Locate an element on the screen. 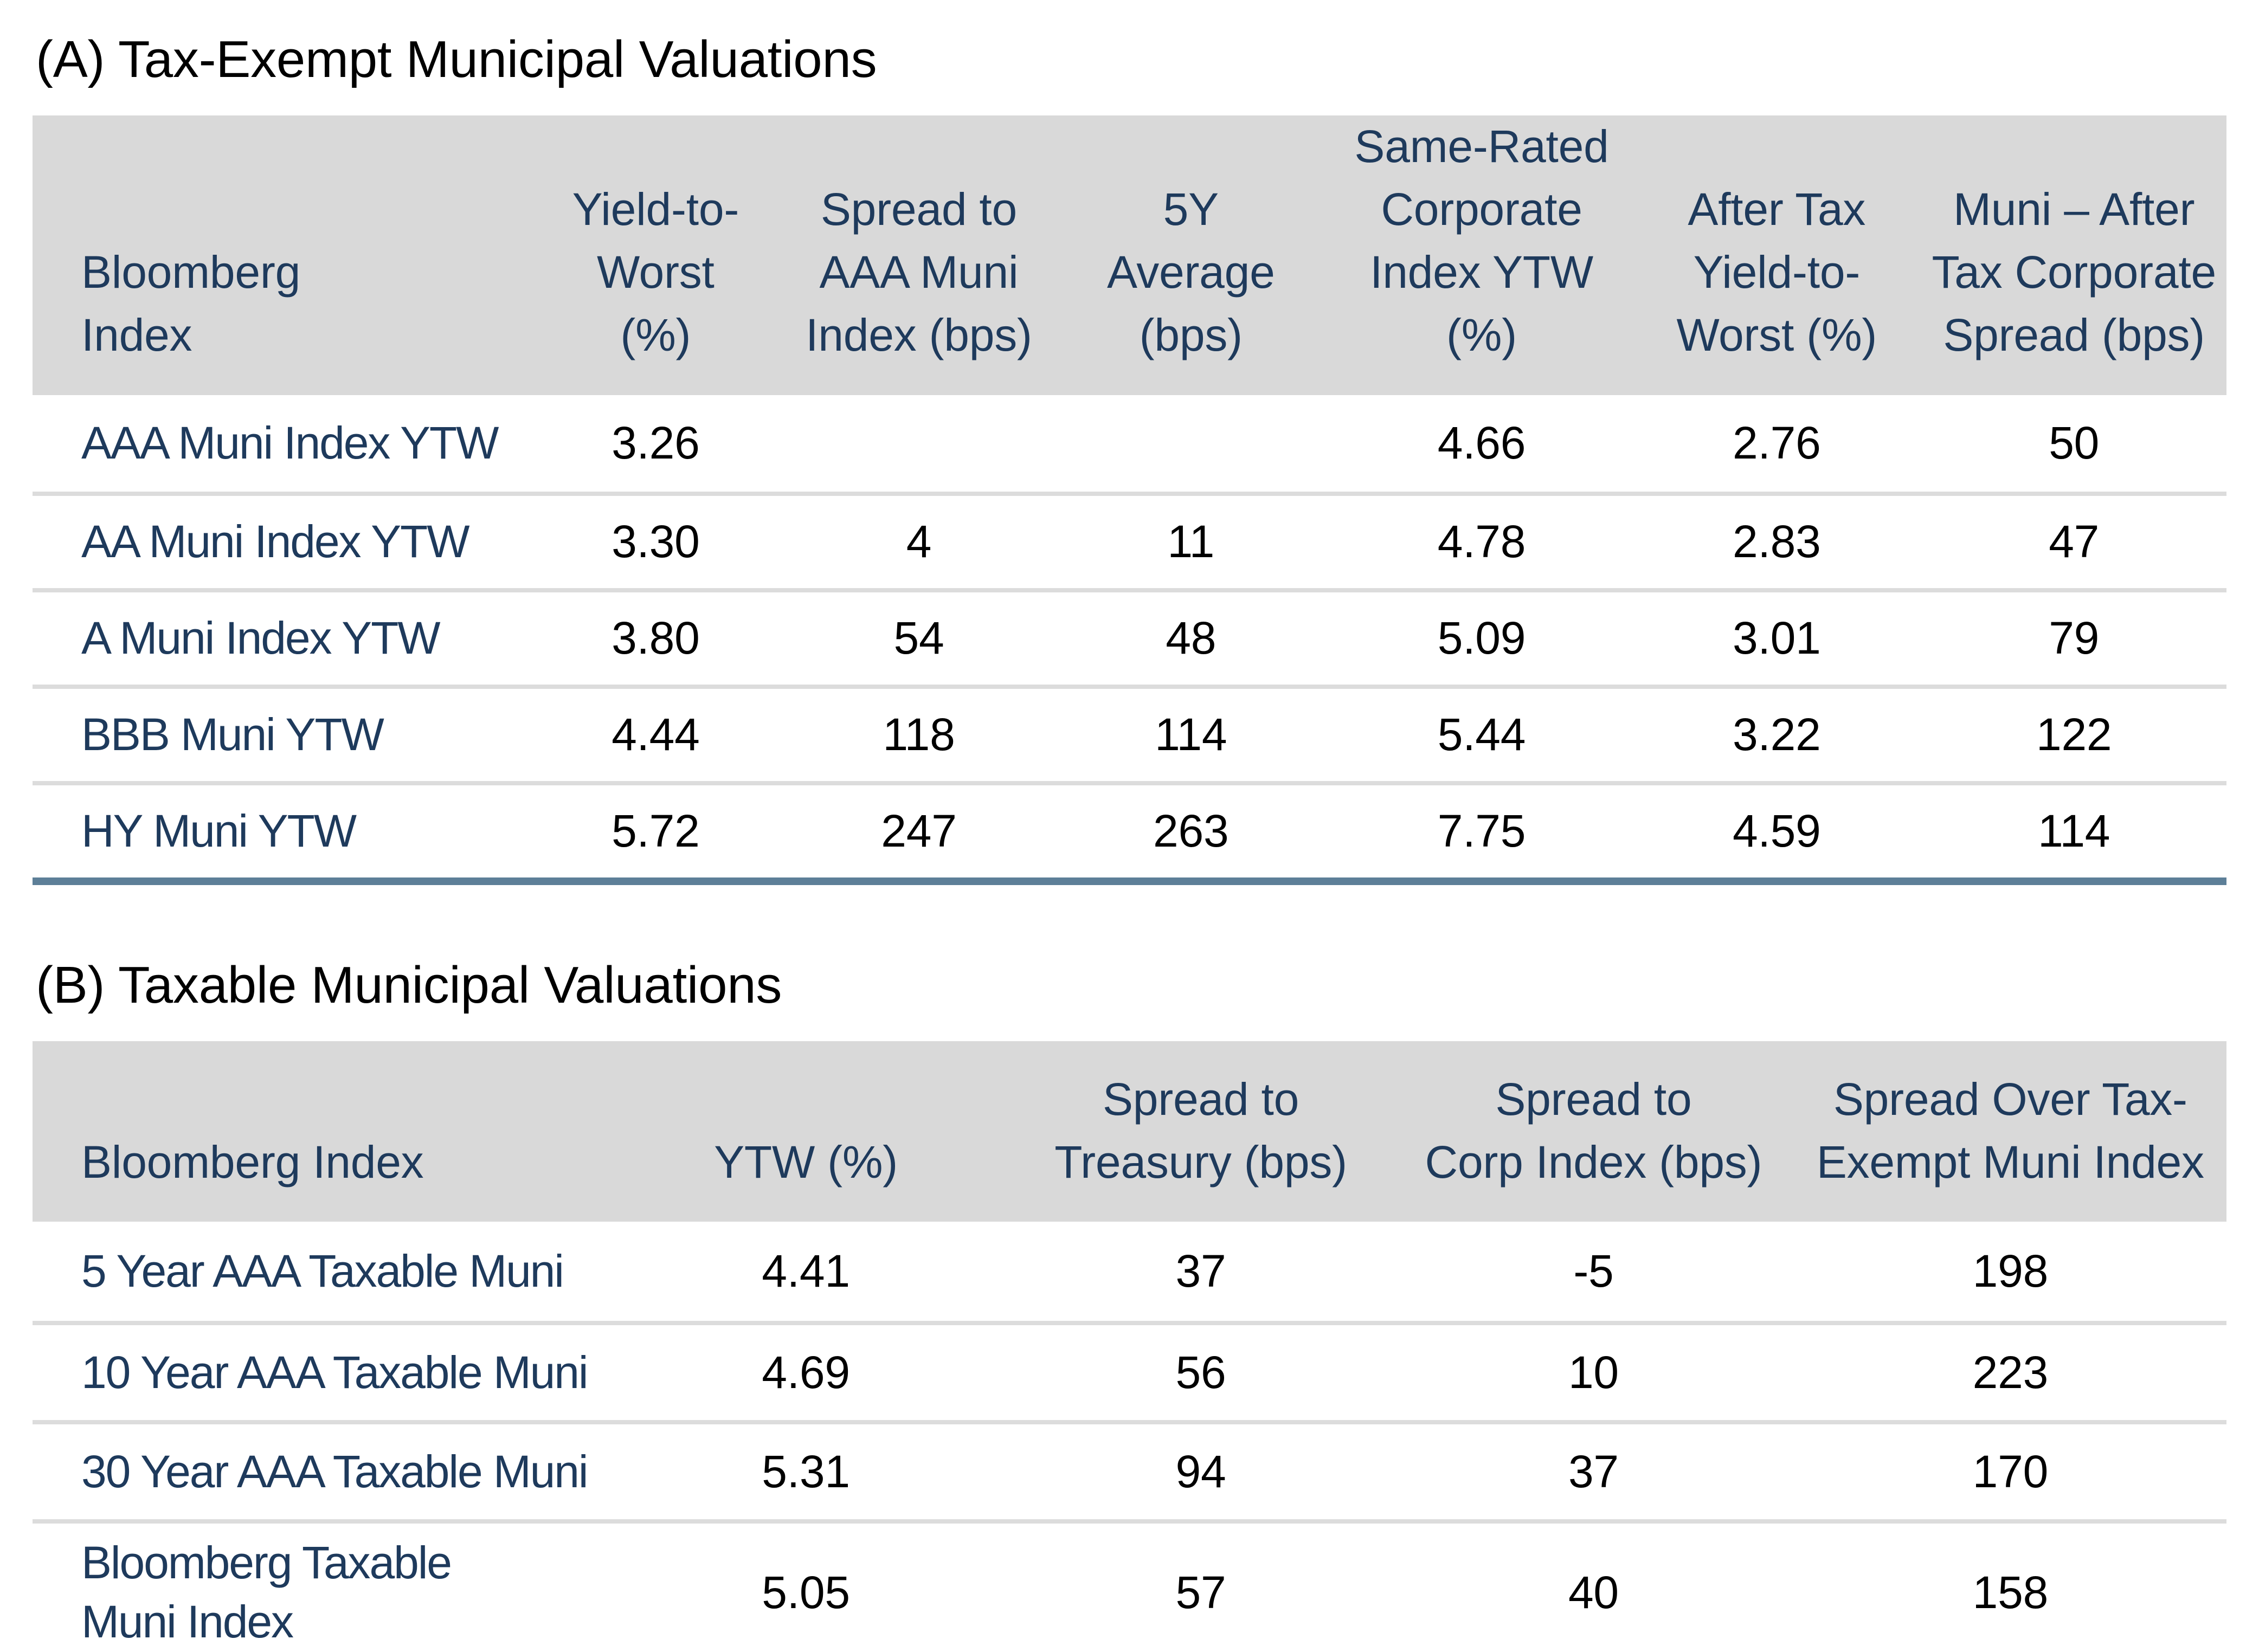 The image size is (2259, 1652). row-label: AAA Muni Index YTW is located at coordinates (290, 443).